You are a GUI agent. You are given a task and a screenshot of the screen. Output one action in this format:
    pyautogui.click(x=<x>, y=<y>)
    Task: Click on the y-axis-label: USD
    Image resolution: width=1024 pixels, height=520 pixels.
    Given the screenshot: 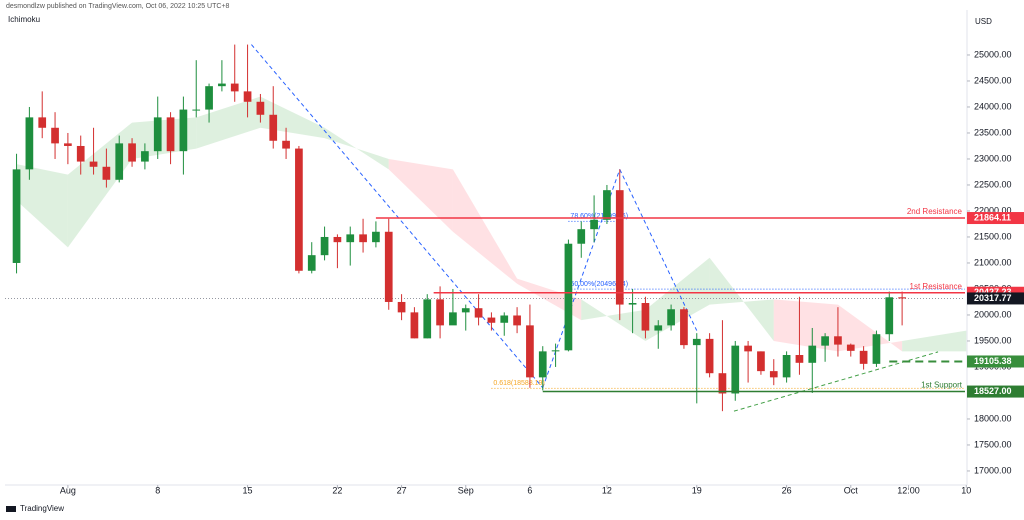 What is the action you would take?
    pyautogui.click(x=983, y=21)
    